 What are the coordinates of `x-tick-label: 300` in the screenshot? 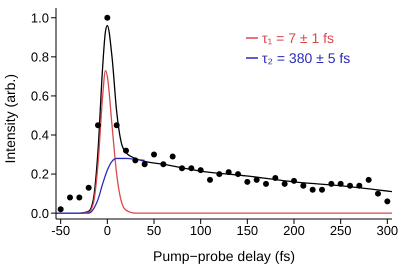 It's located at (387, 230).